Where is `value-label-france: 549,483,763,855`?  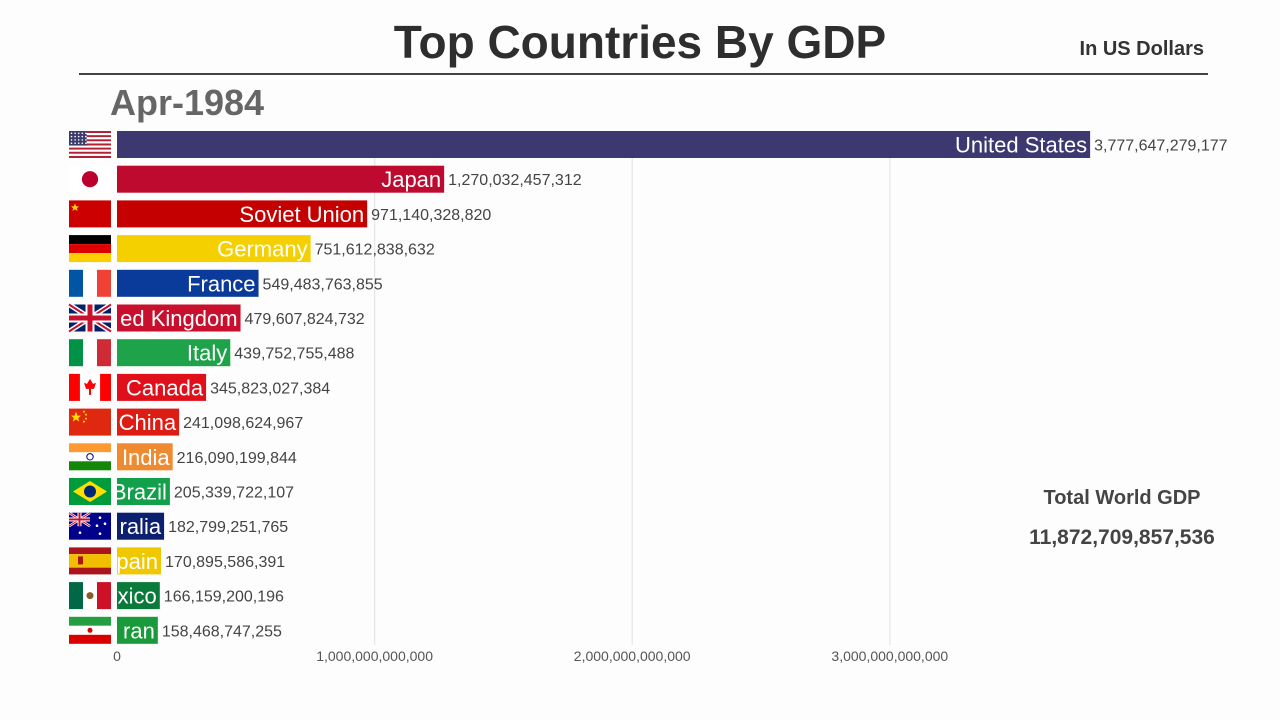 value-label-france: 549,483,763,855 is located at coordinates (323, 284).